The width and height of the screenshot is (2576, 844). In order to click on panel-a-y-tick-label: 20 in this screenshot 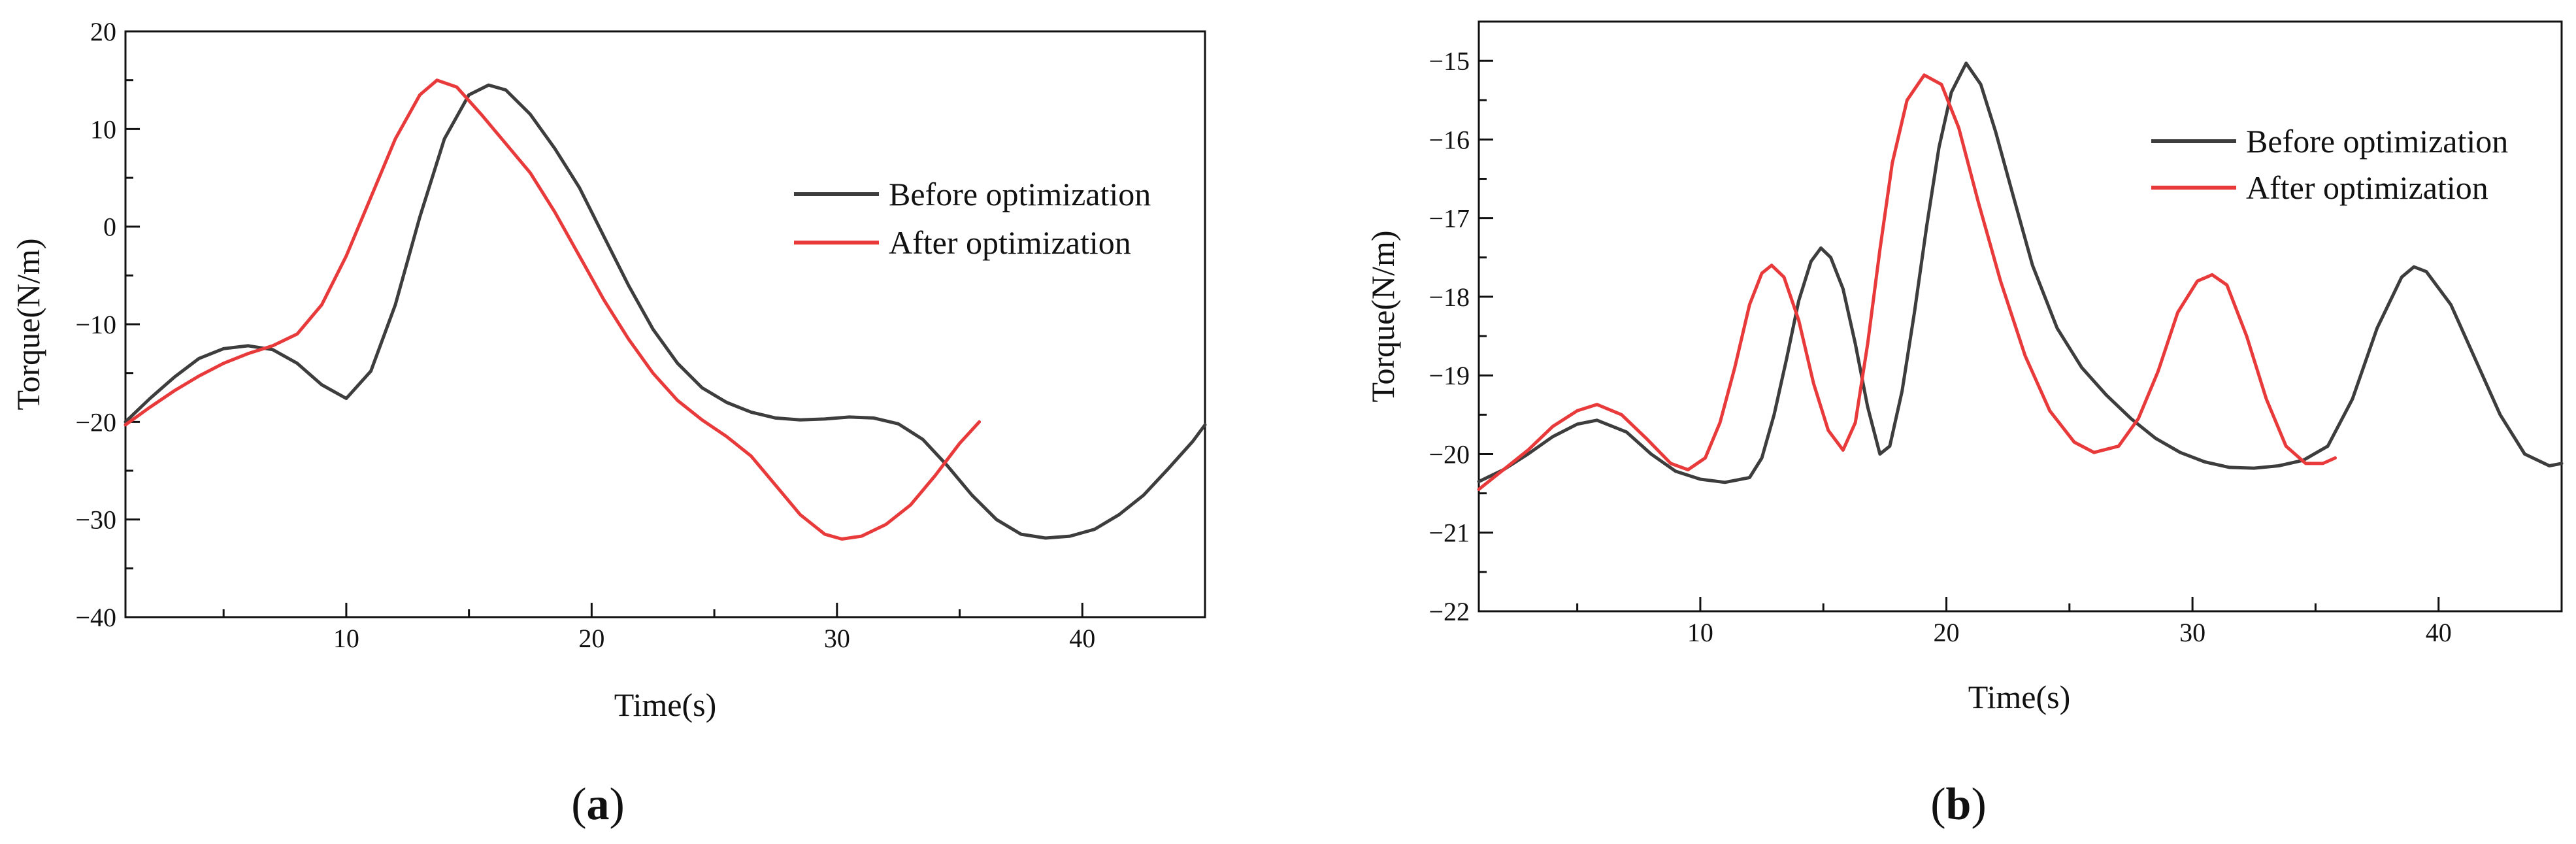, I will do `click(103, 31)`.